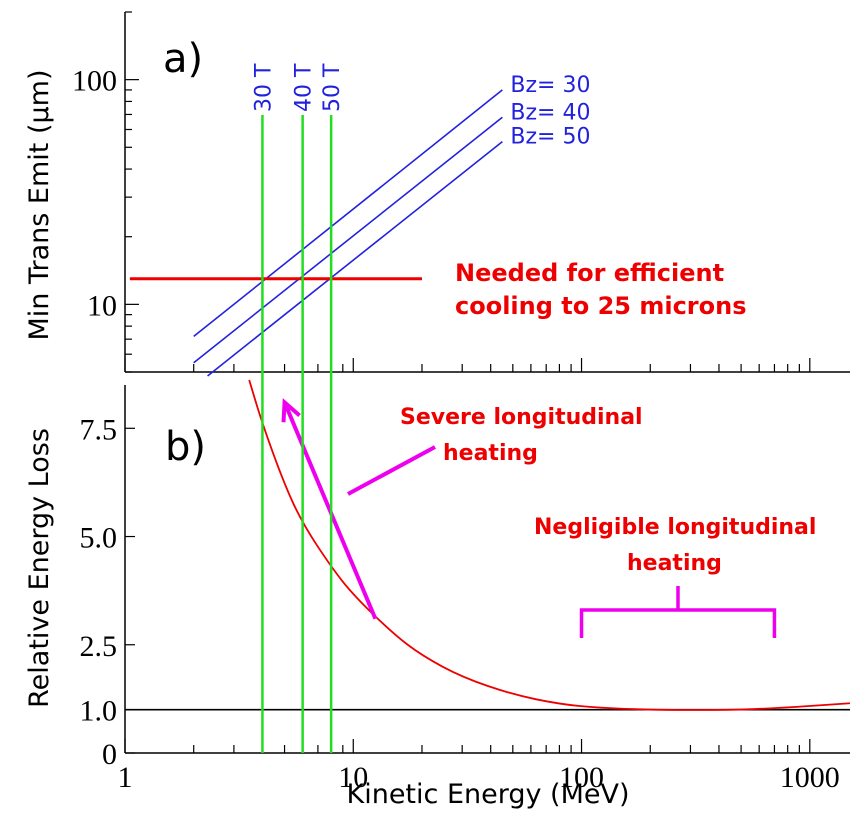  Describe the element at coordinates (810, 777) in the screenshot. I see `x-tick-label: 1000` at that location.